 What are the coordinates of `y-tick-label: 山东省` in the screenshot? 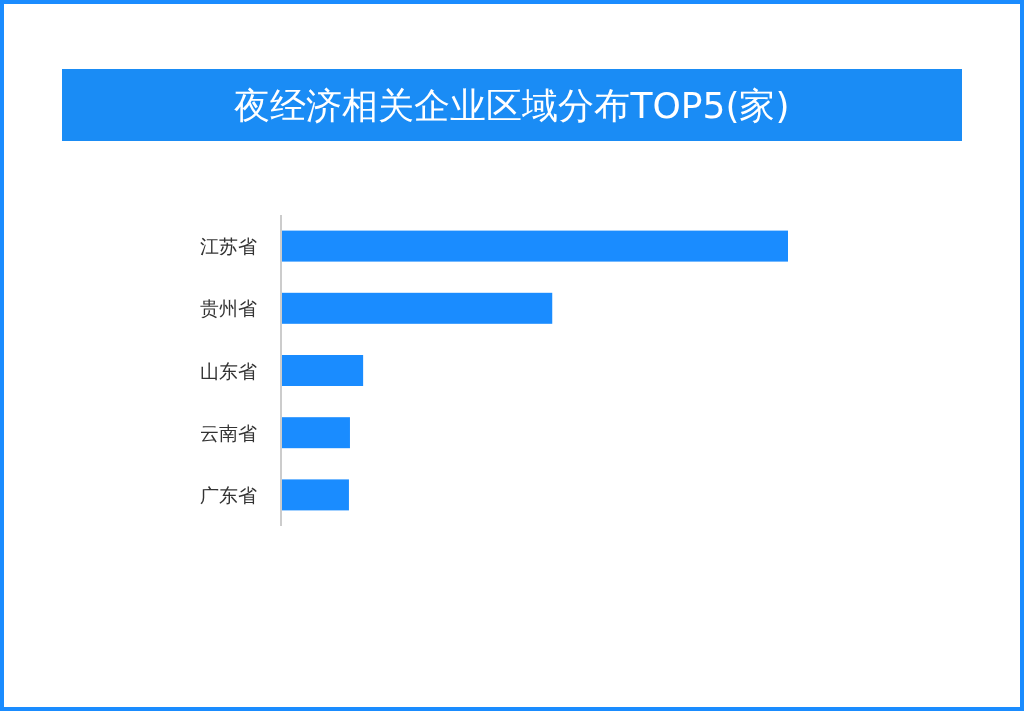 It's located at (228, 370).